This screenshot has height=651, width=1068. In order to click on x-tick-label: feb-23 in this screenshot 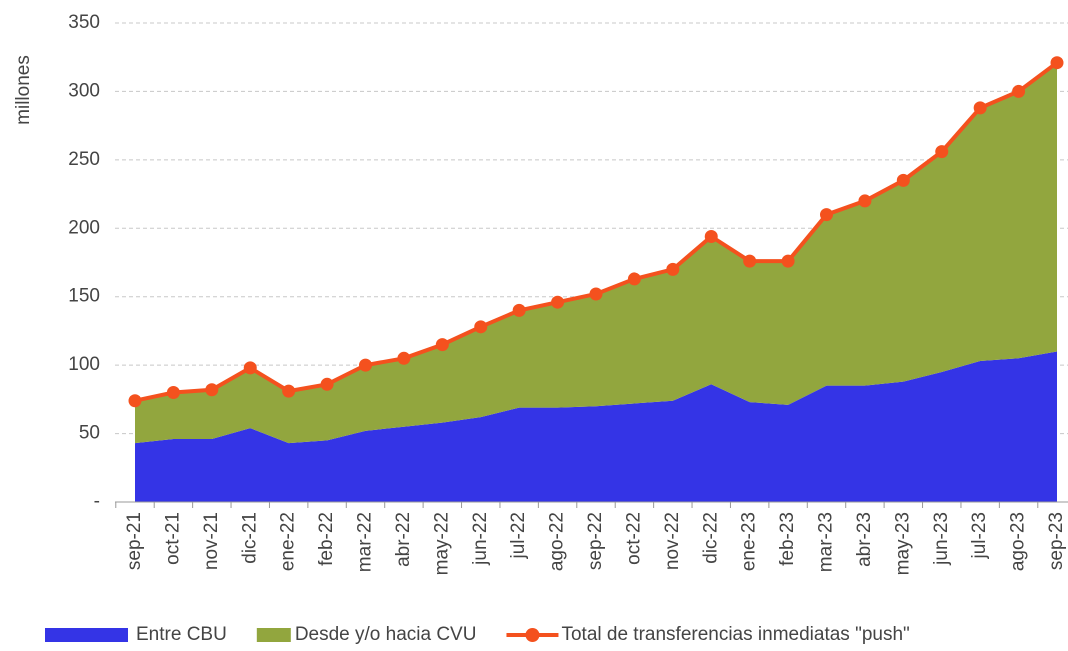, I will do `click(787, 539)`.